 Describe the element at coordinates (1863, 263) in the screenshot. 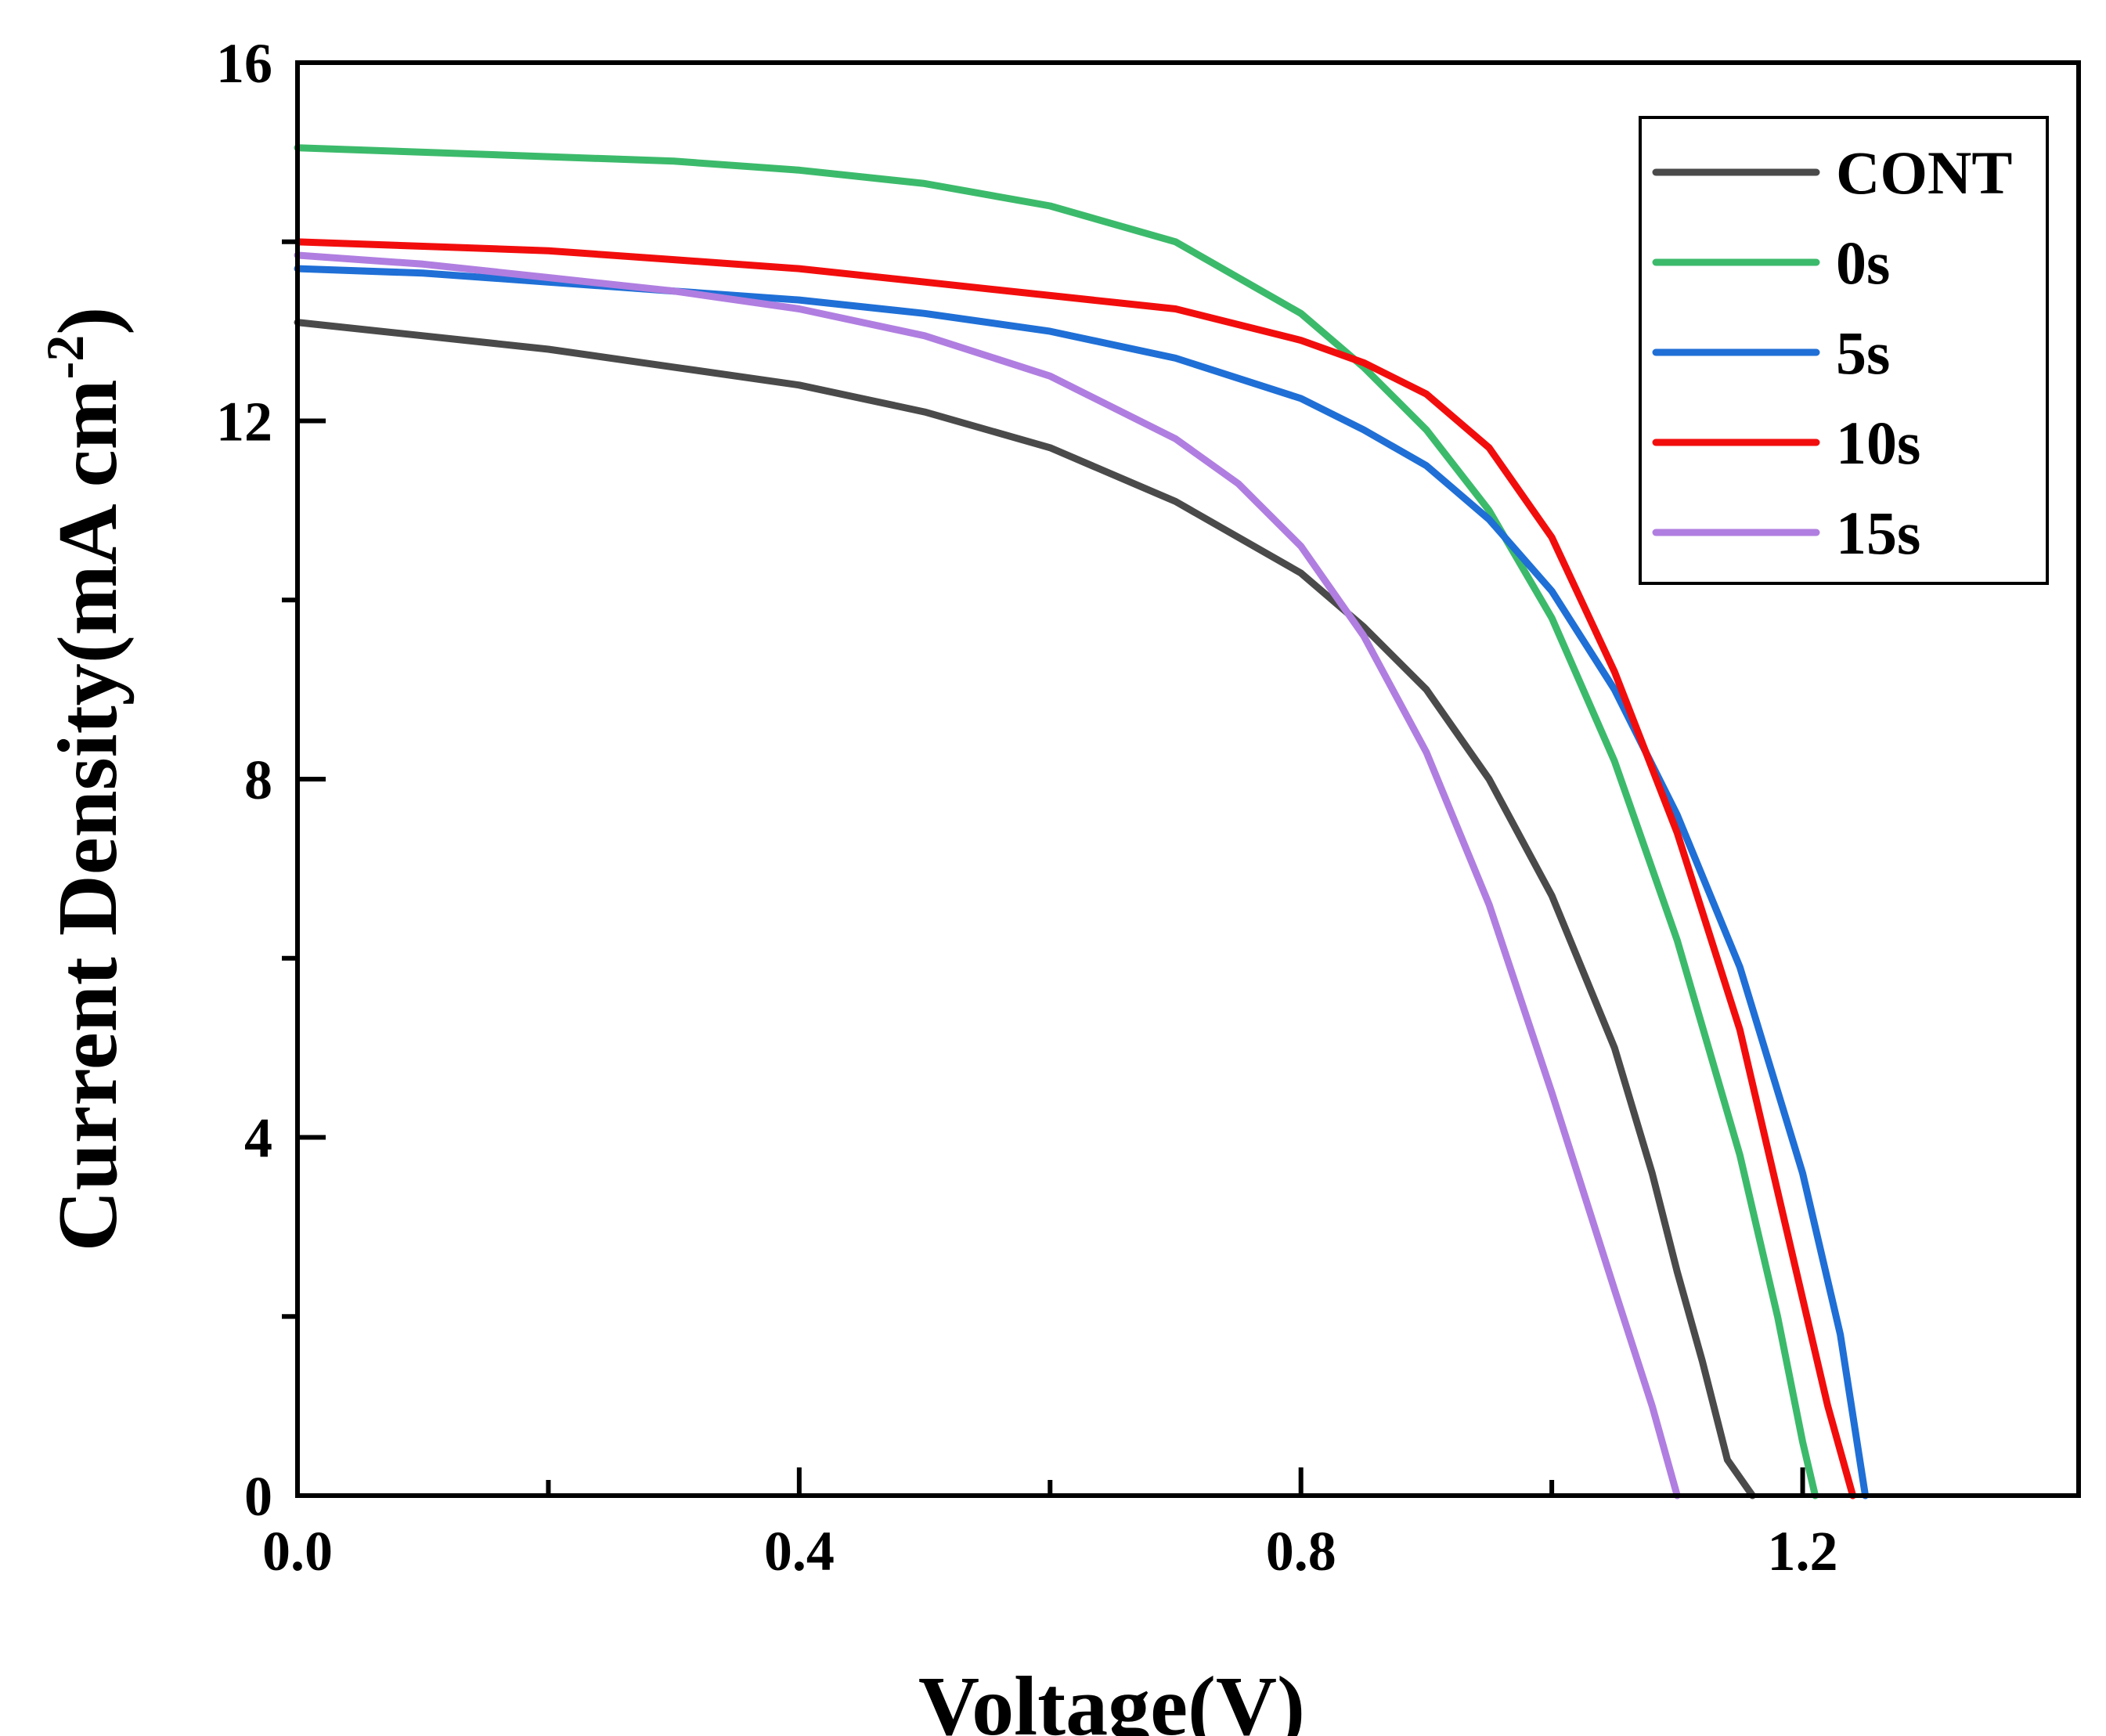

I see `legend-label-0s: 0s` at that location.